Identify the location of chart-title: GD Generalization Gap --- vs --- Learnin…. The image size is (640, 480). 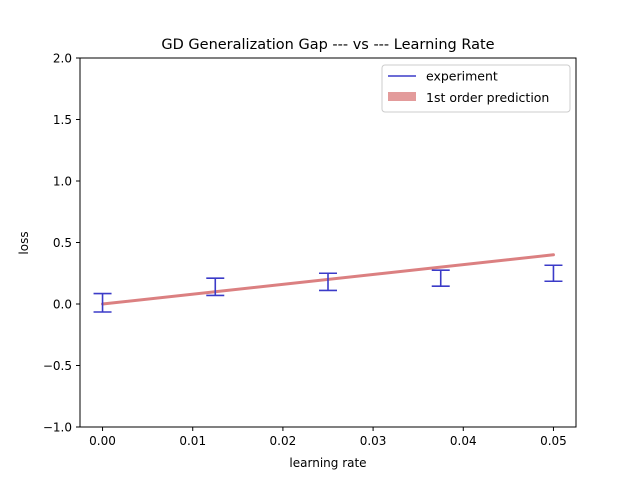
(327, 45).